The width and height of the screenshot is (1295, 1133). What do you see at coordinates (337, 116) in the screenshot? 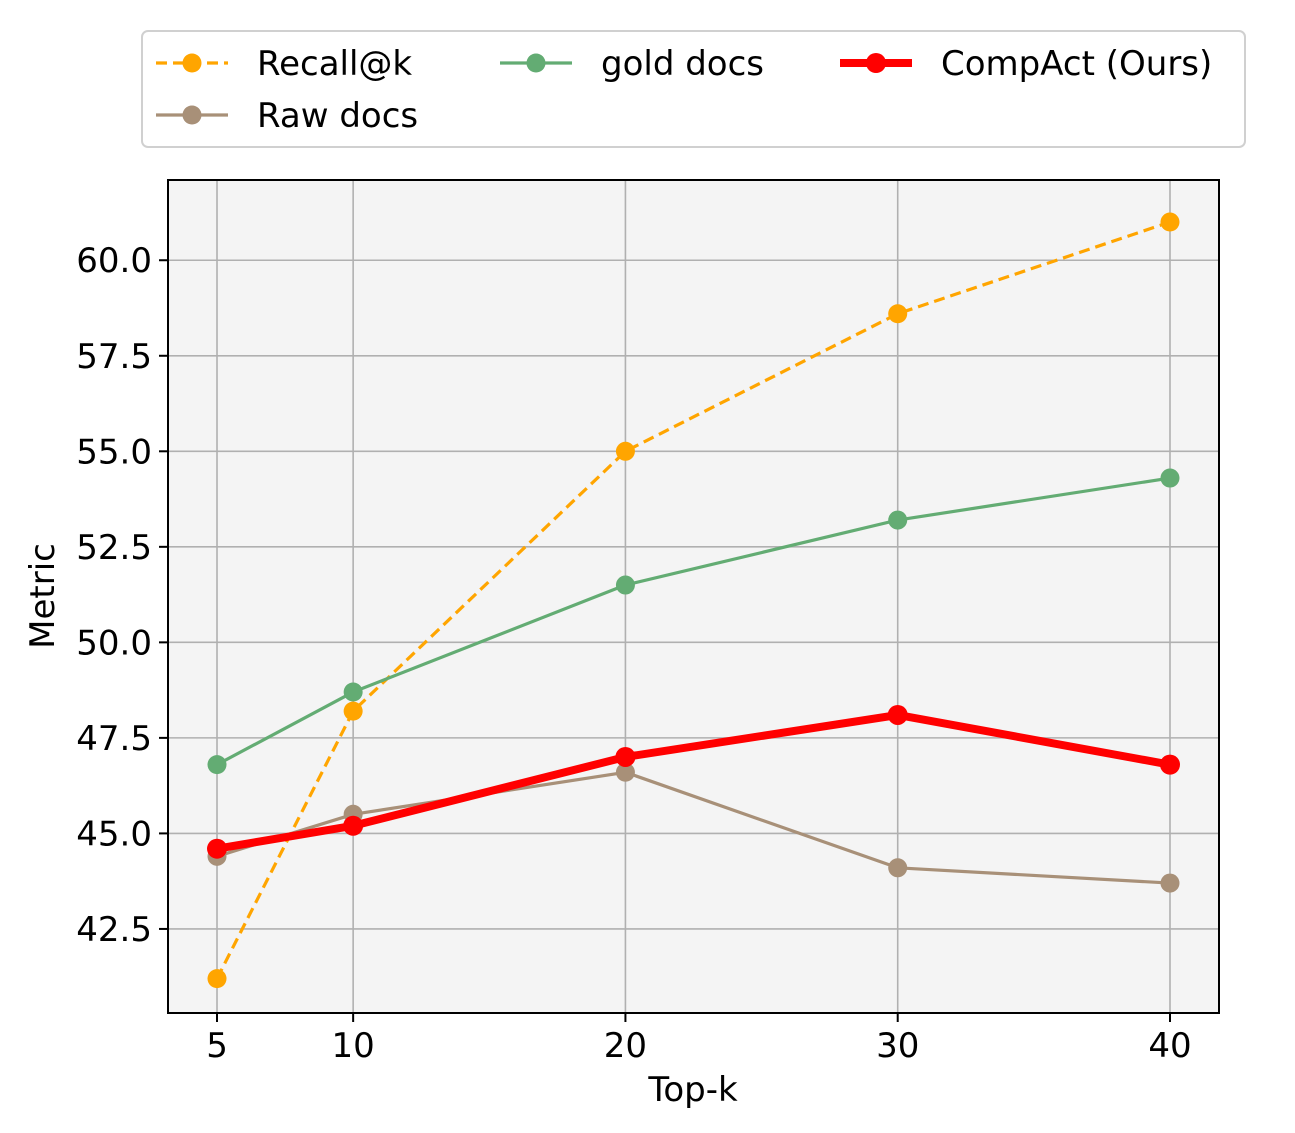
I see `legend-label: Raw docs` at bounding box center [337, 116].